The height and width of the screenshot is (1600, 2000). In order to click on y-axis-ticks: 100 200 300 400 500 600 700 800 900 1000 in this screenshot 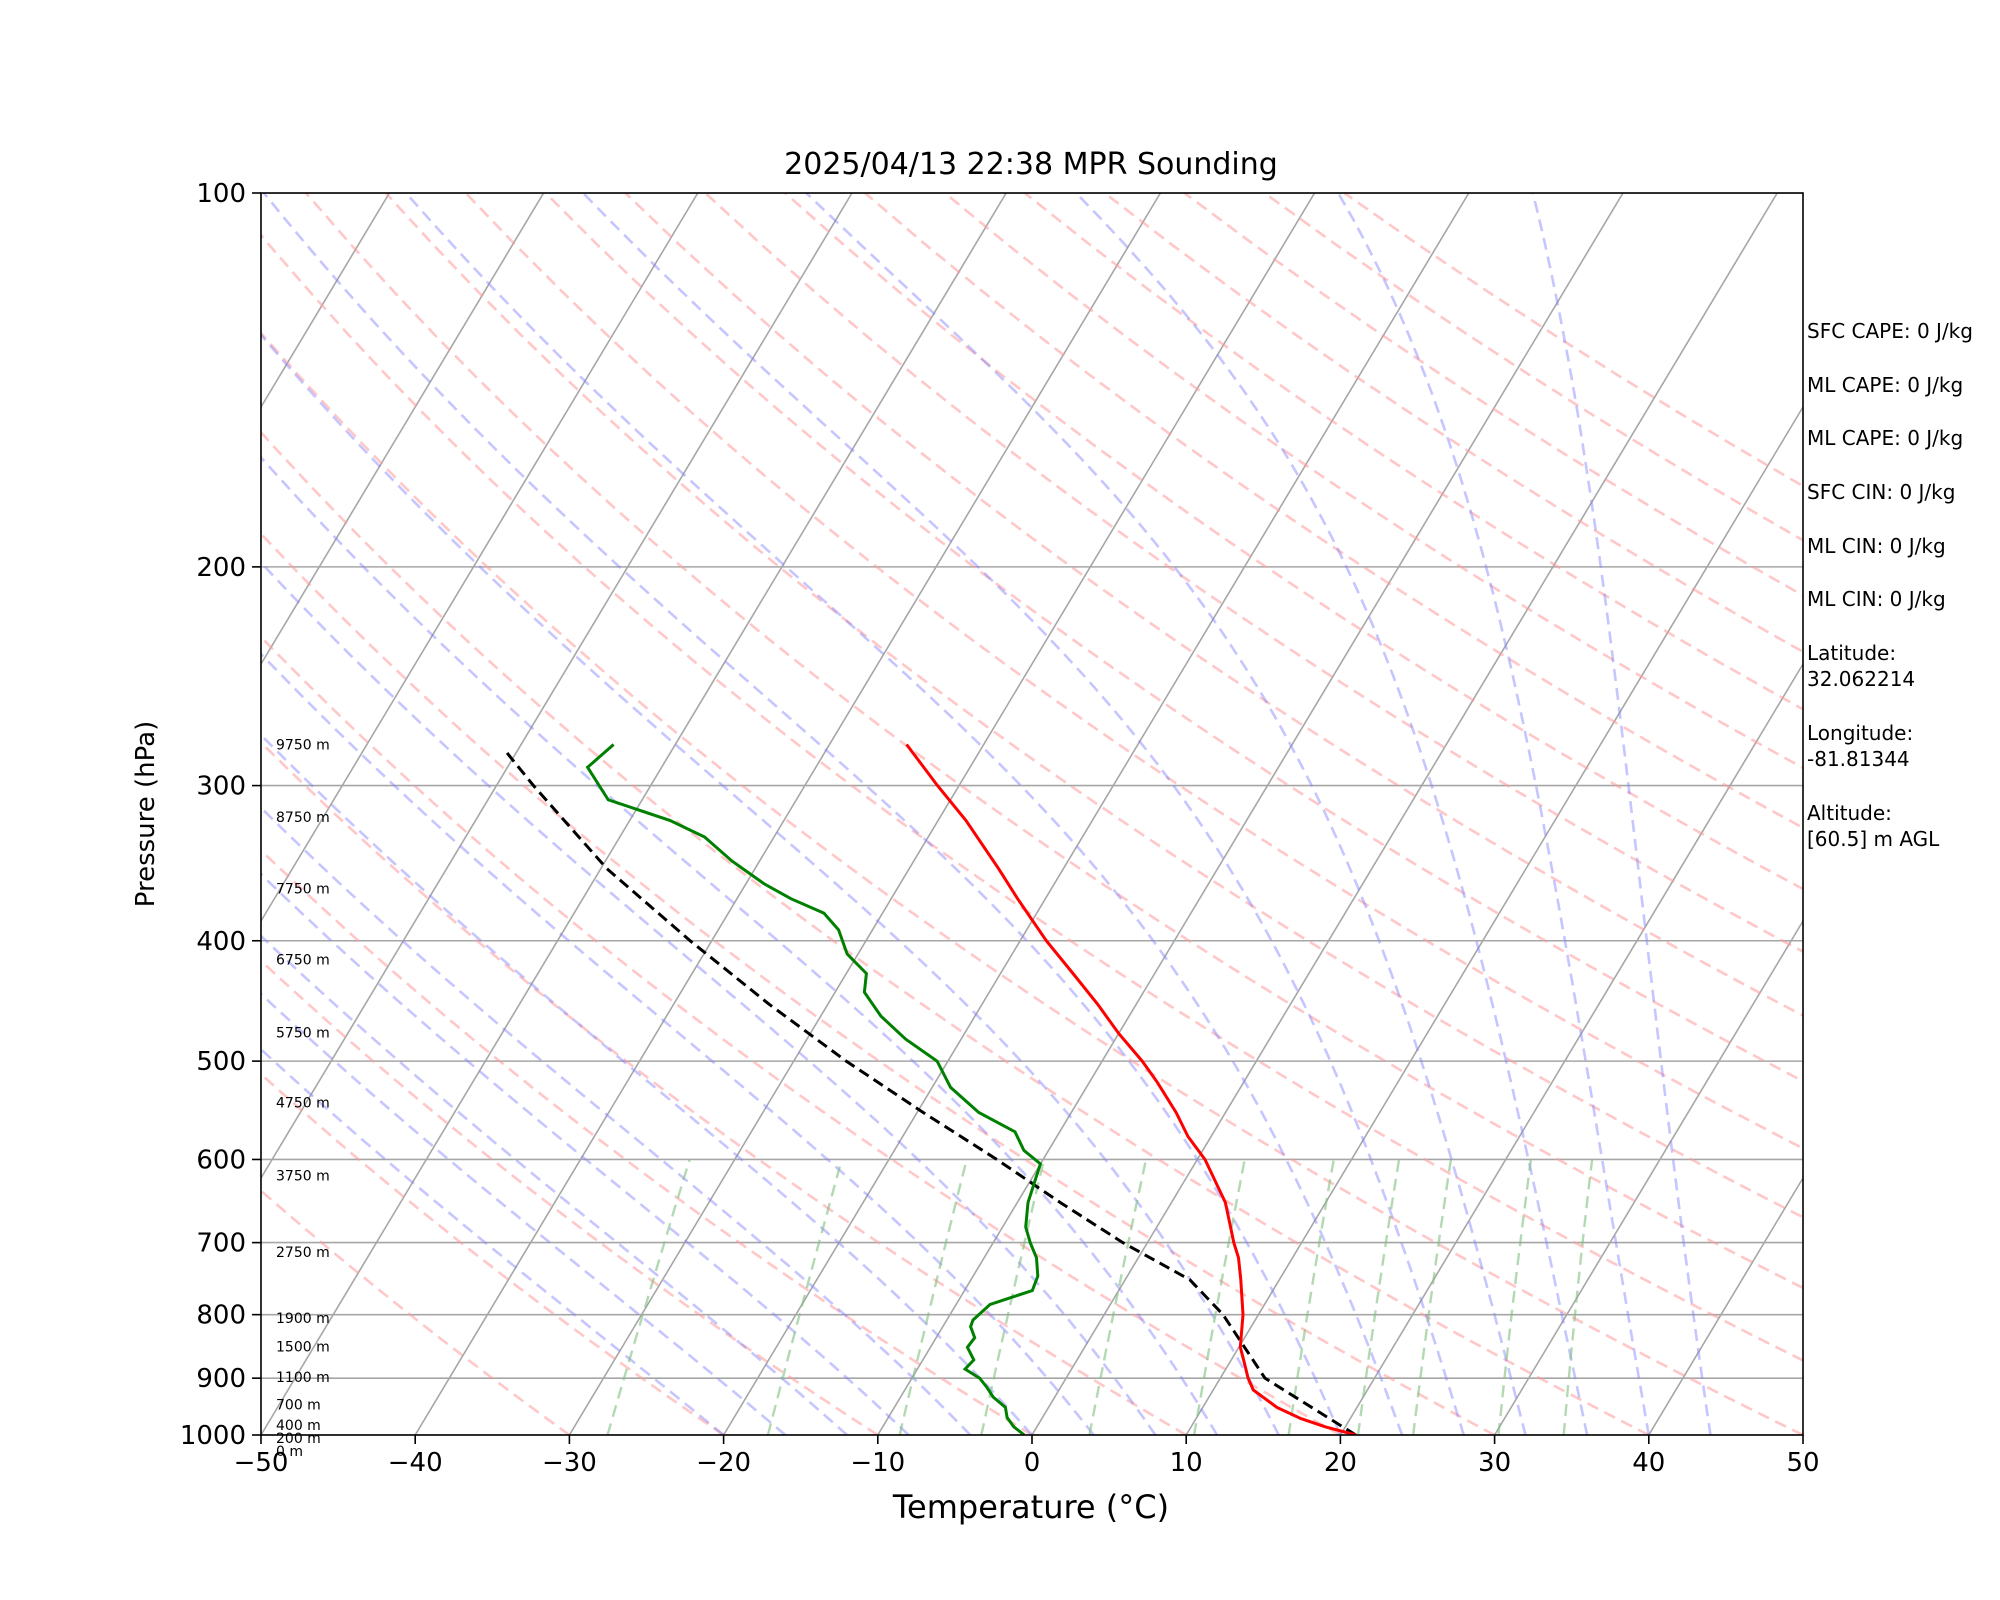, I will do `click(220, 815)`.